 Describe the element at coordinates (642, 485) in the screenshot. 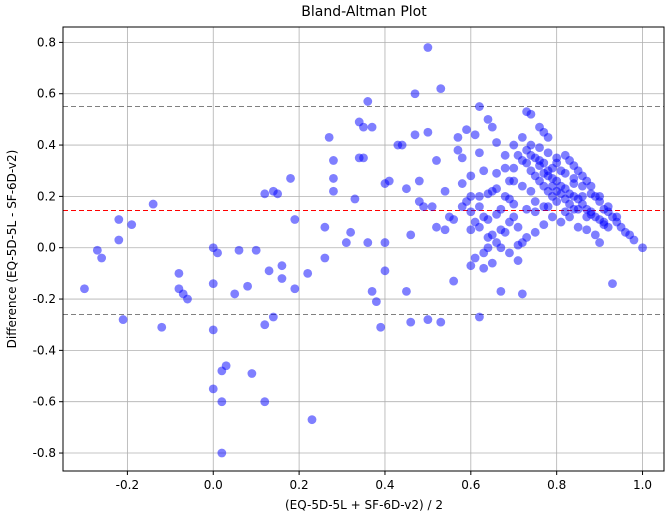

I see `x-tick-label: 1.0` at that location.